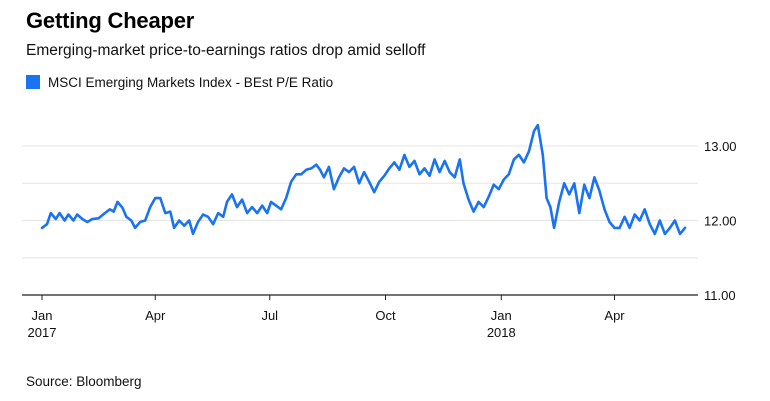  Describe the element at coordinates (501, 332) in the screenshot. I see `x-tick-year-label: 2018` at that location.